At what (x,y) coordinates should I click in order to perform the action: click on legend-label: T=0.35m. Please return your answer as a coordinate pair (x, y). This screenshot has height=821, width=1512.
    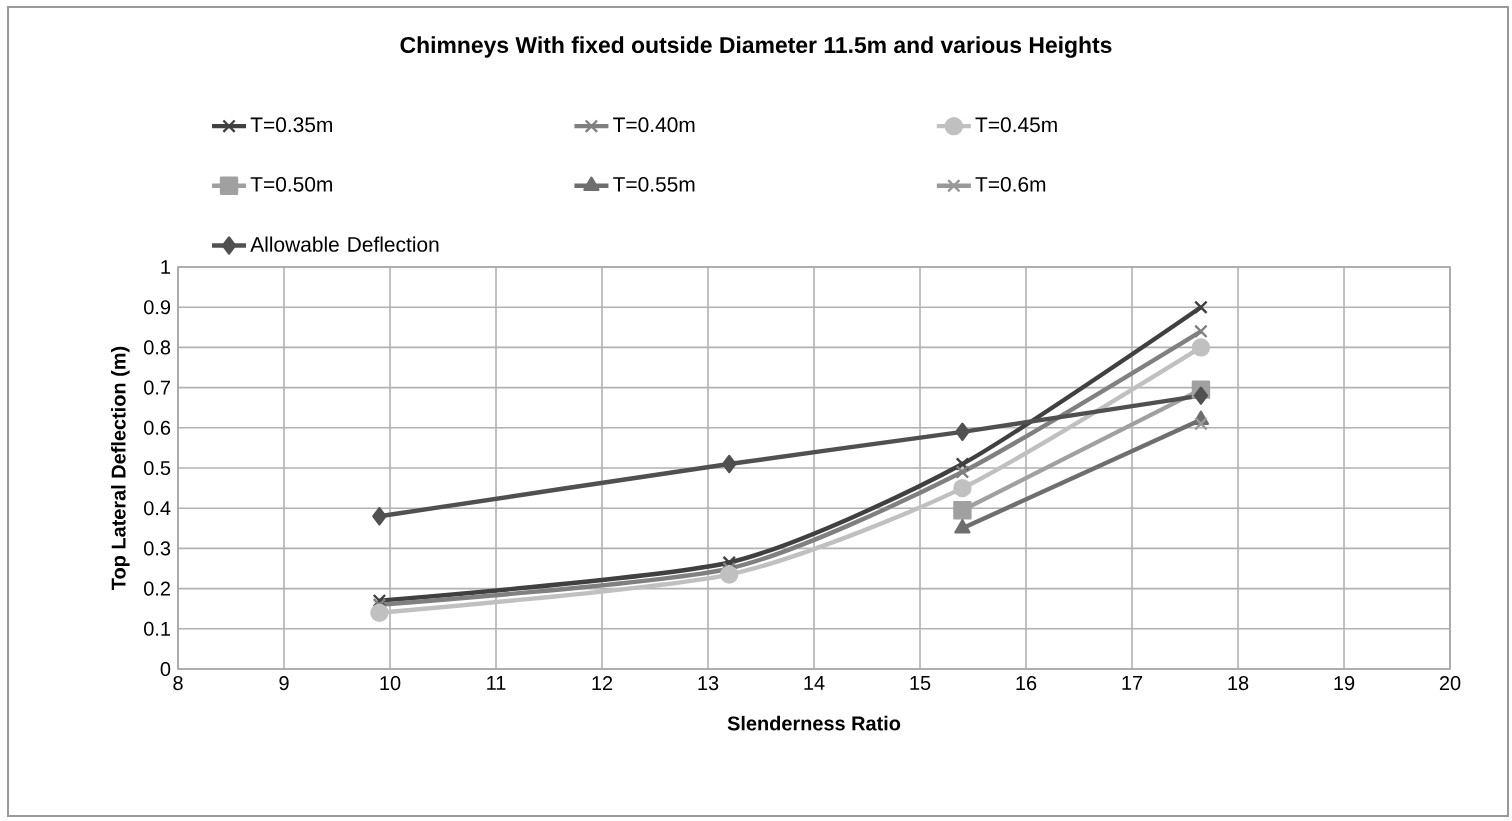
    Looking at the image, I should click on (291, 125).